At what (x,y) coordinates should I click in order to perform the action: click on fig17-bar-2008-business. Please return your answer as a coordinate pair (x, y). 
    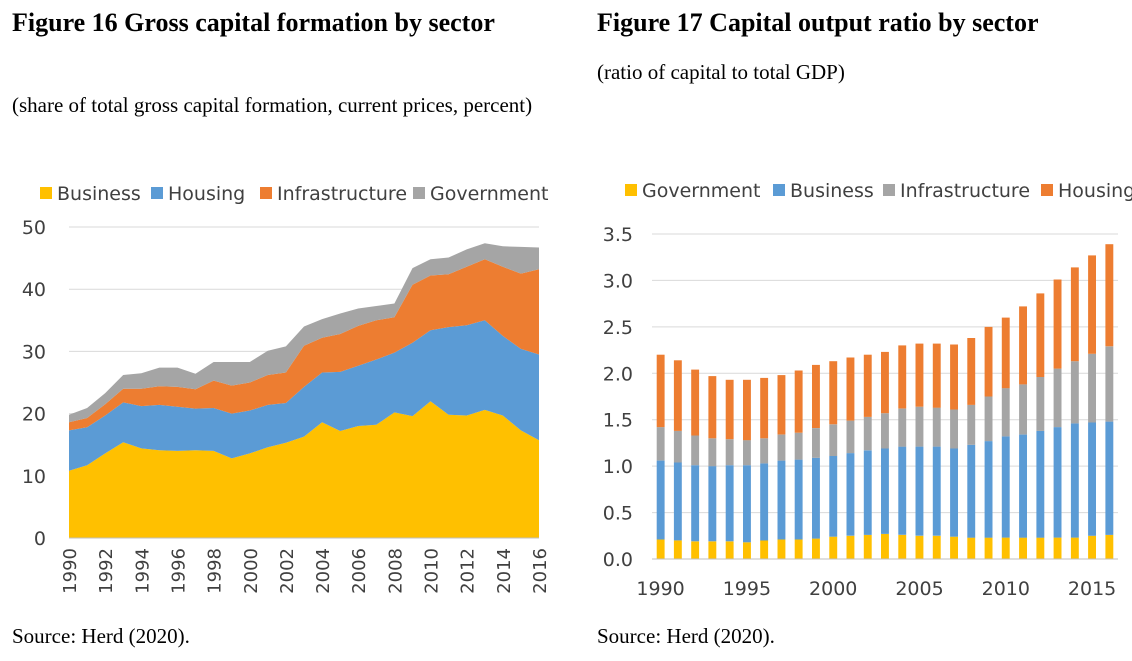
    Looking at the image, I should click on (971, 491).